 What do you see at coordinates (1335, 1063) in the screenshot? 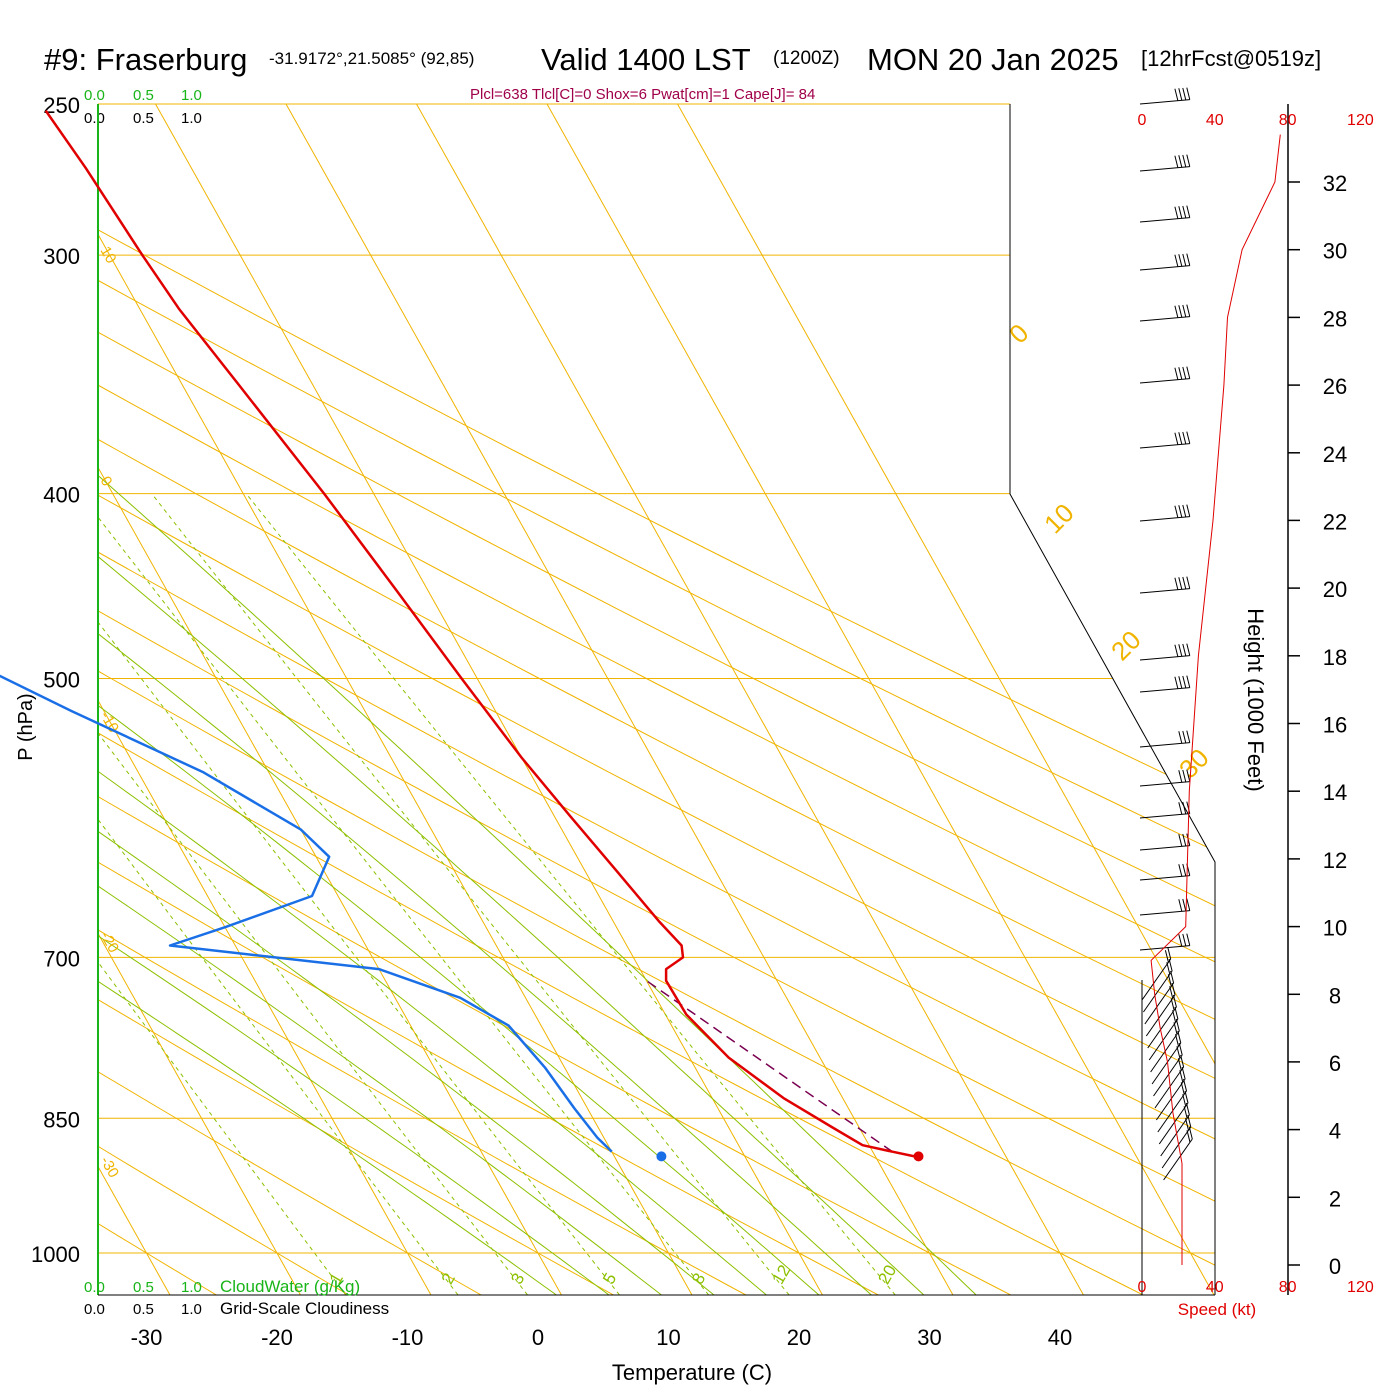
I see `height-tick-label: 6` at bounding box center [1335, 1063].